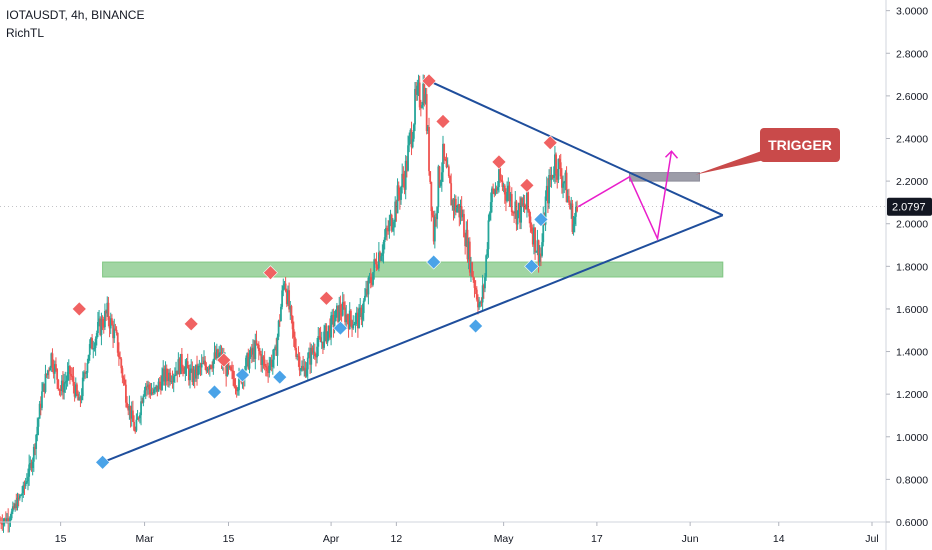  Describe the element at coordinates (912, 438) in the screenshot. I see `price-tick-label: 1.0000` at that location.